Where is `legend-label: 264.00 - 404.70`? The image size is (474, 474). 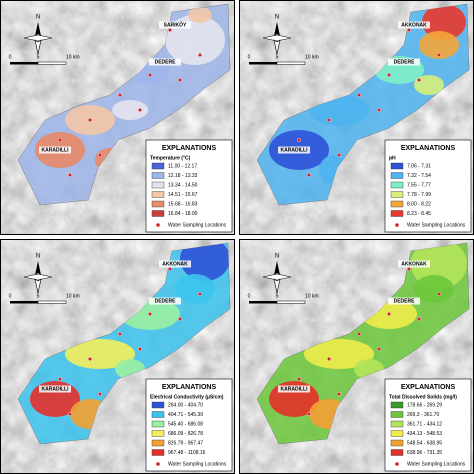 legend-label: 264.00 - 404.70 is located at coordinates (185, 405).